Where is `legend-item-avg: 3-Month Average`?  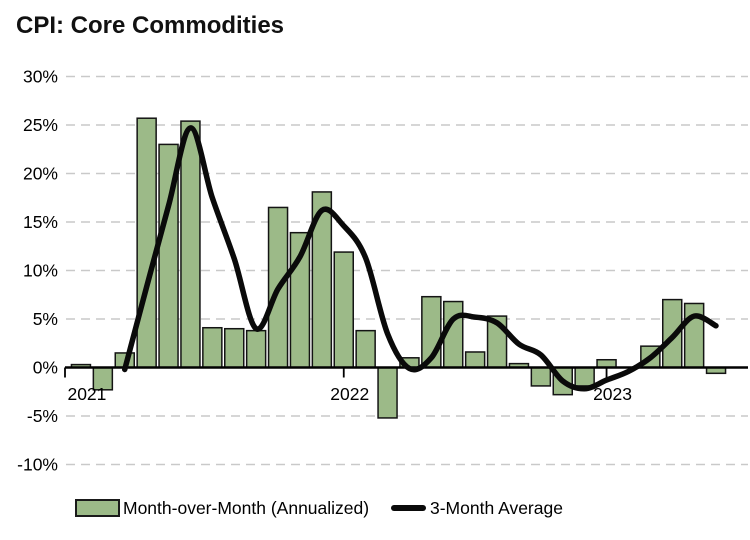
legend-item-avg: 3-Month Average is located at coordinates (477, 508).